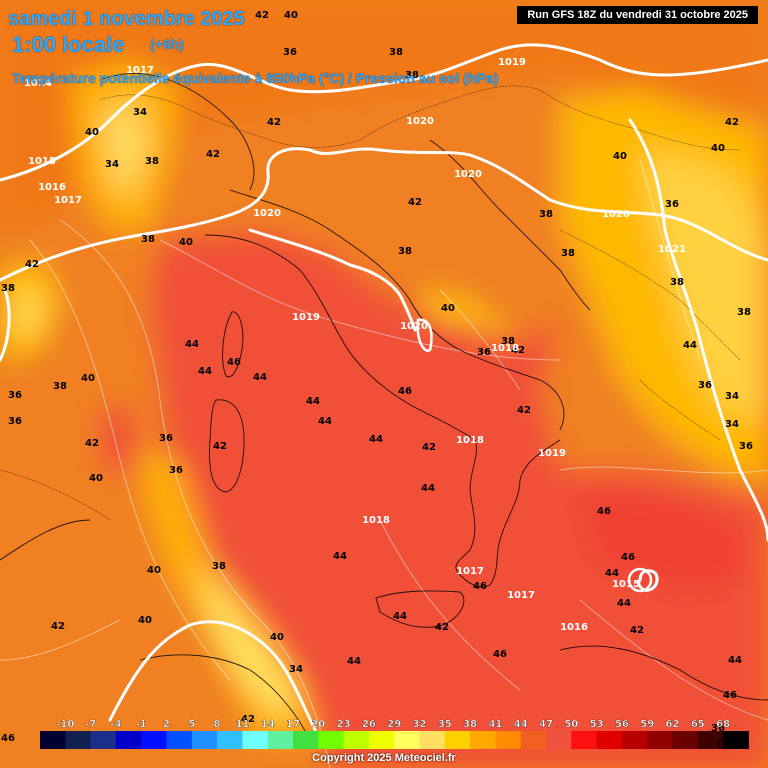 This screenshot has width=768, height=768. Describe the element at coordinates (369, 724) in the screenshot. I see `colorbar-tick-label: 26` at that location.